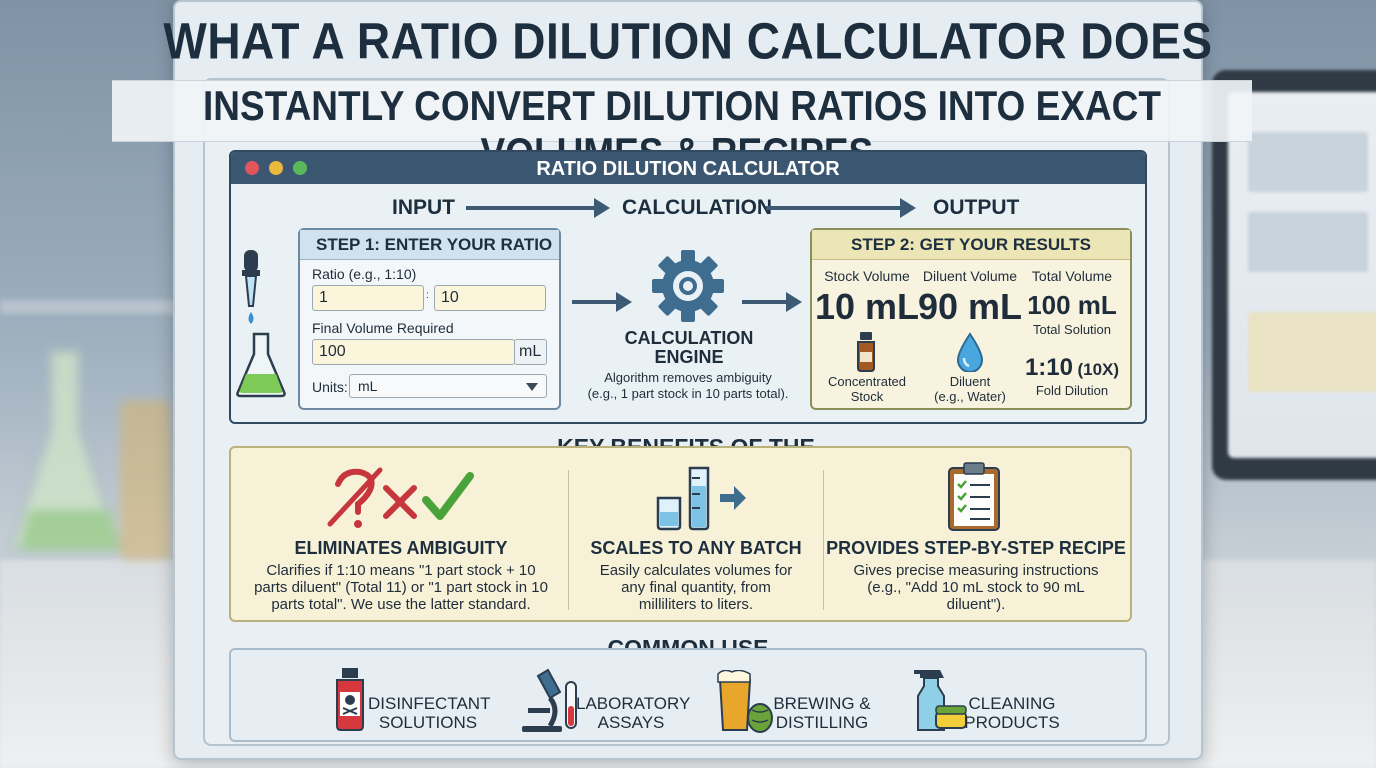 The image size is (1376, 768). I want to click on window-maximize-button, so click(300, 168).